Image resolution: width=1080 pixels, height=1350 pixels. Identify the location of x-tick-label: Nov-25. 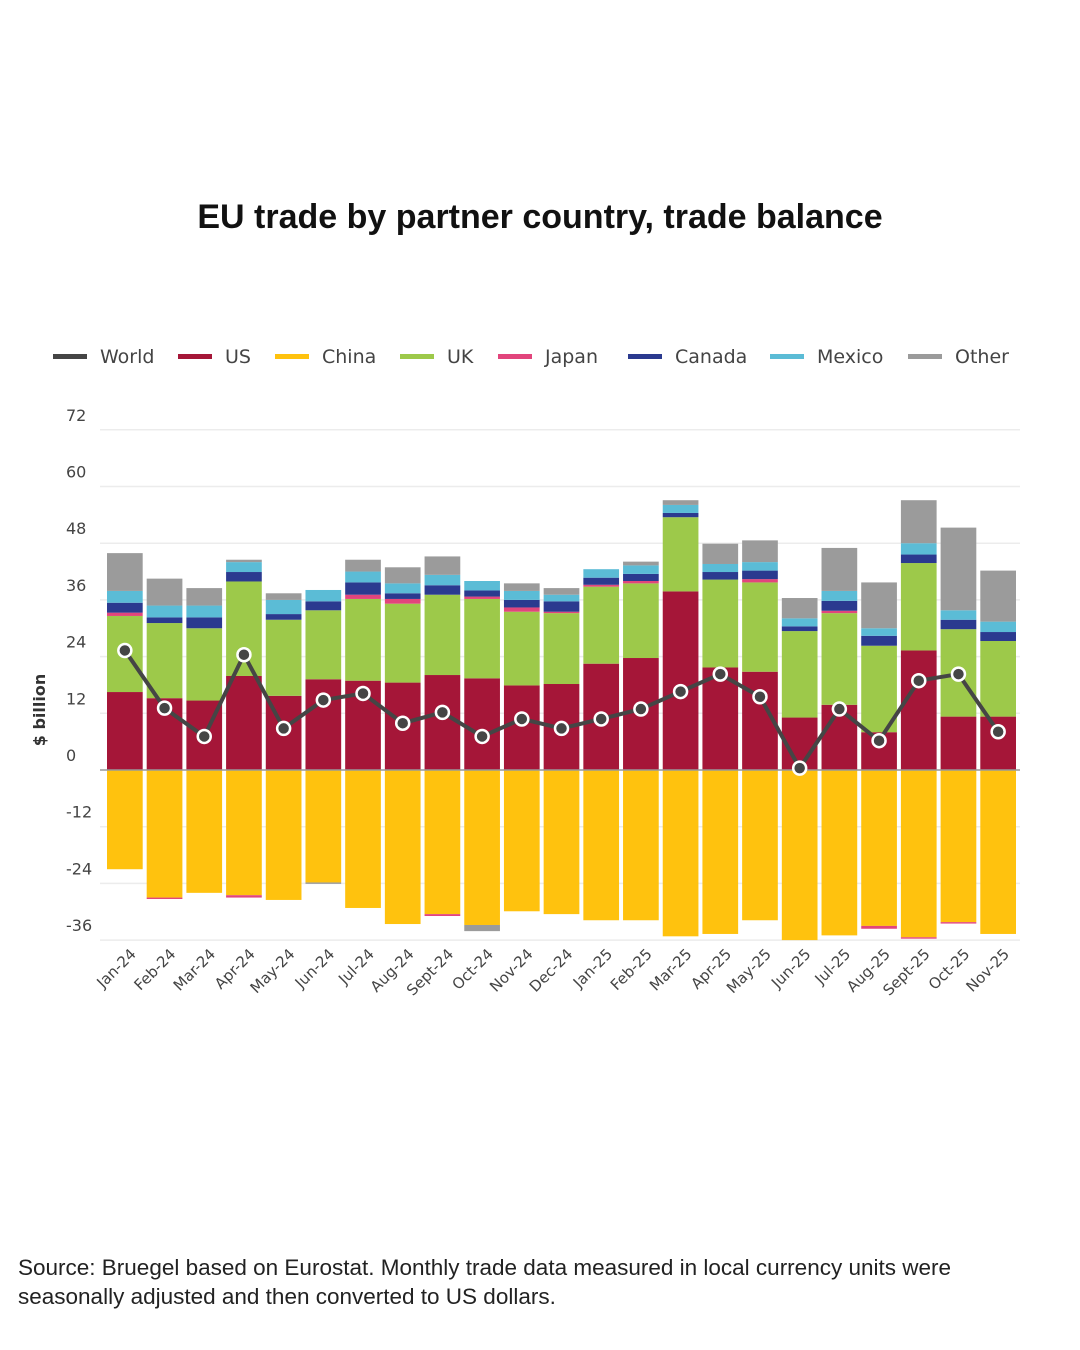
(988, 970).